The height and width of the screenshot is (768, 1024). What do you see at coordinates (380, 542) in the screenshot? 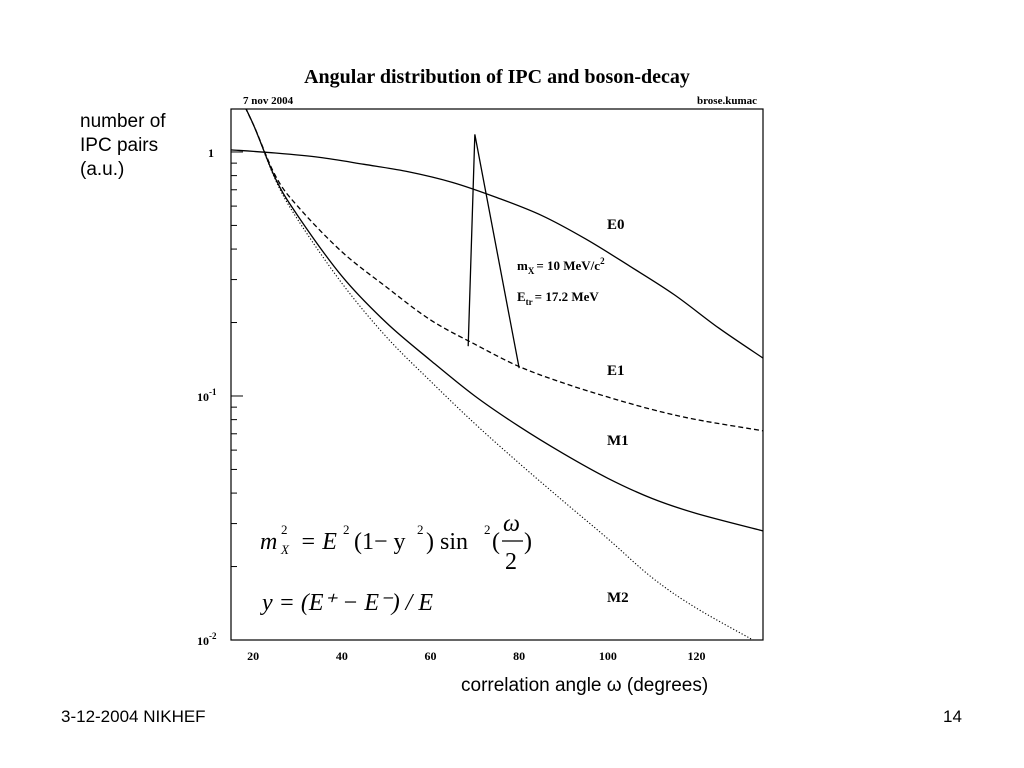
I see `formula-rhs-b: (1− y` at bounding box center [380, 542].